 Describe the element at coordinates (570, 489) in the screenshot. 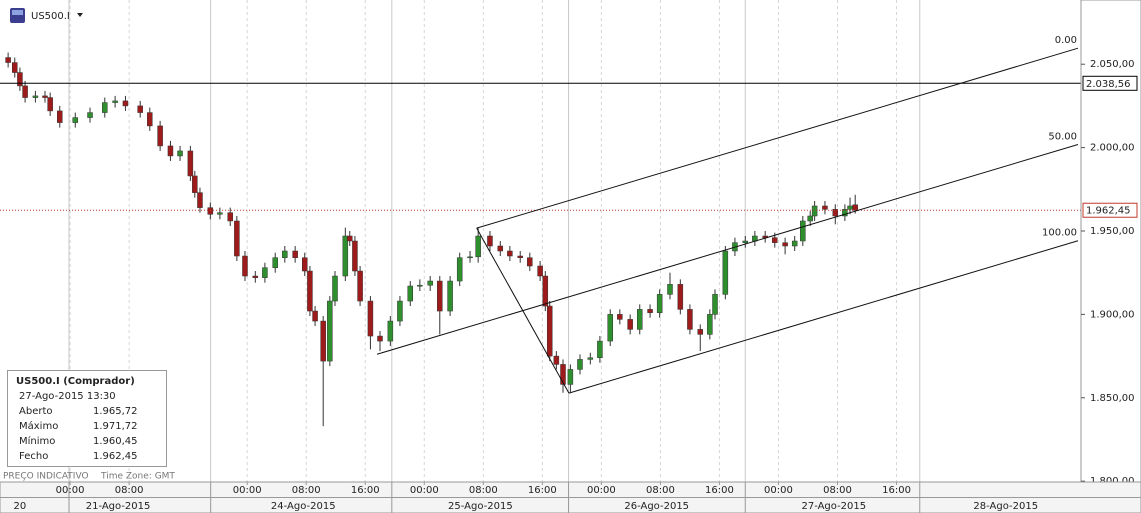

I see `hour-row` at that location.